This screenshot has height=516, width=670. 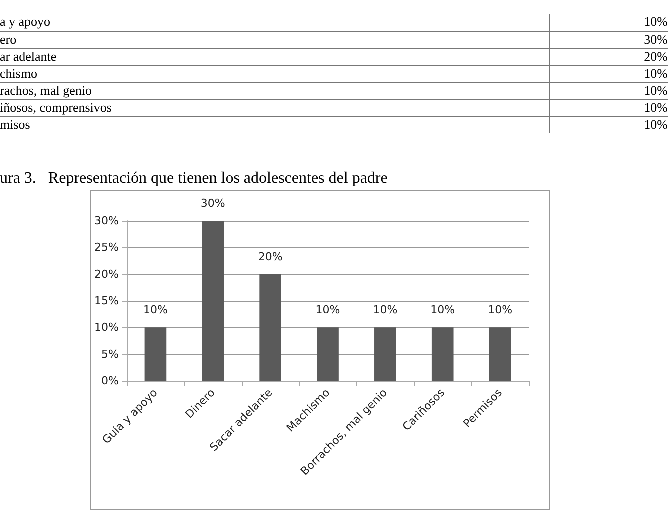 I want to click on data-label: 20%, so click(x=270, y=257).